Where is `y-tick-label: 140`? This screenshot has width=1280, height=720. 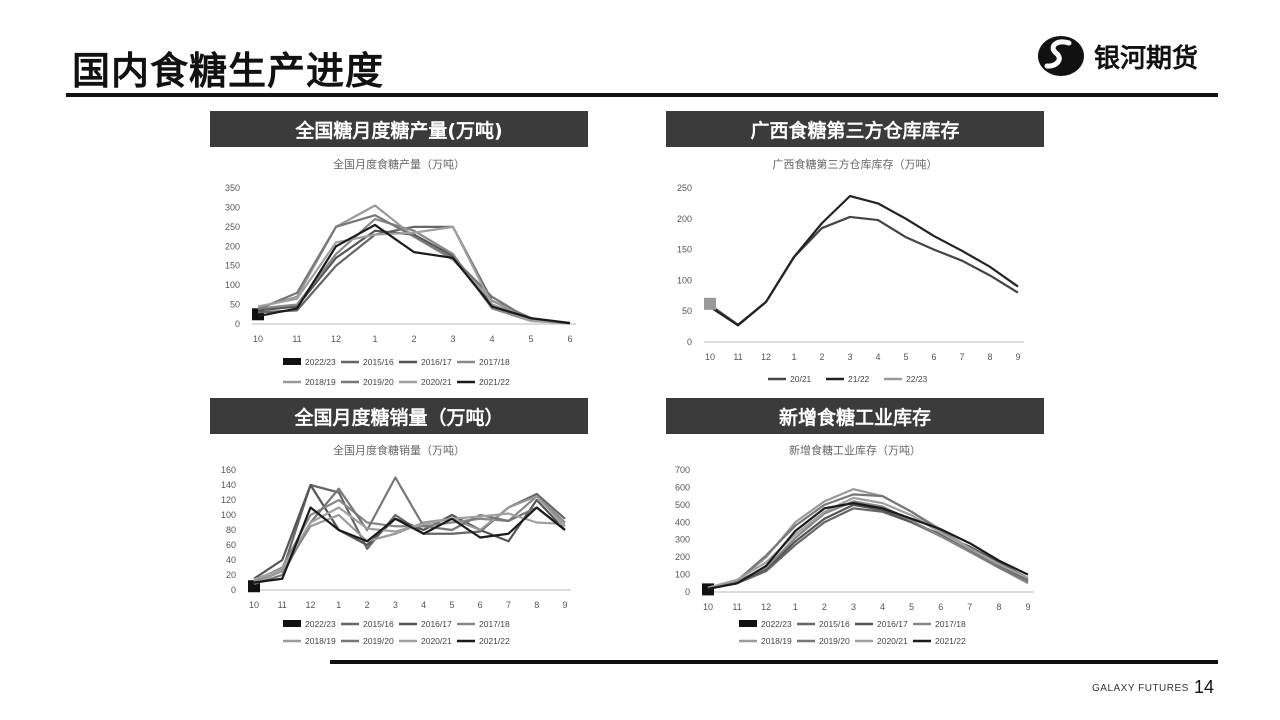 y-tick-label: 140 is located at coordinates (228, 485).